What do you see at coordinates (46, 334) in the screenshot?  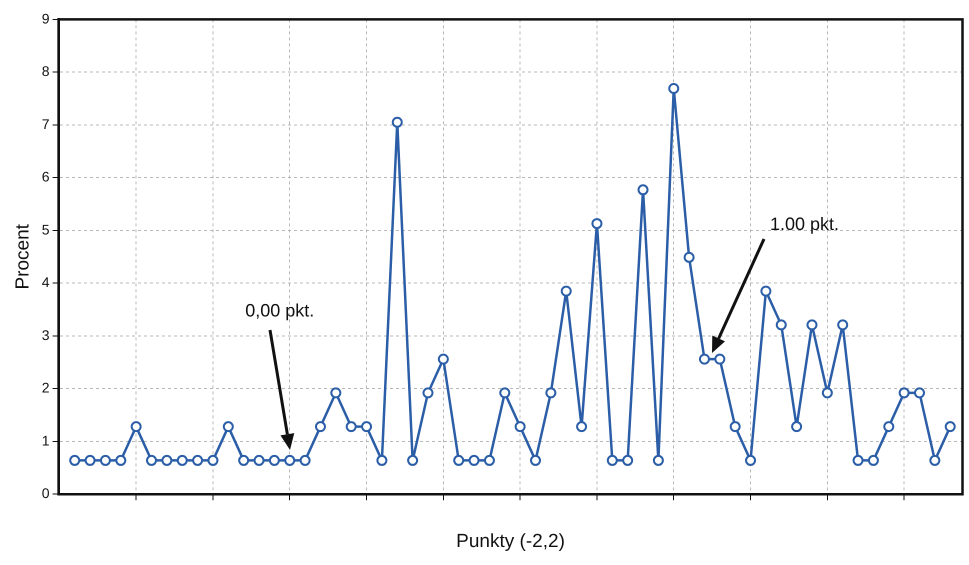 I see `y-tick-label: 3` at bounding box center [46, 334].